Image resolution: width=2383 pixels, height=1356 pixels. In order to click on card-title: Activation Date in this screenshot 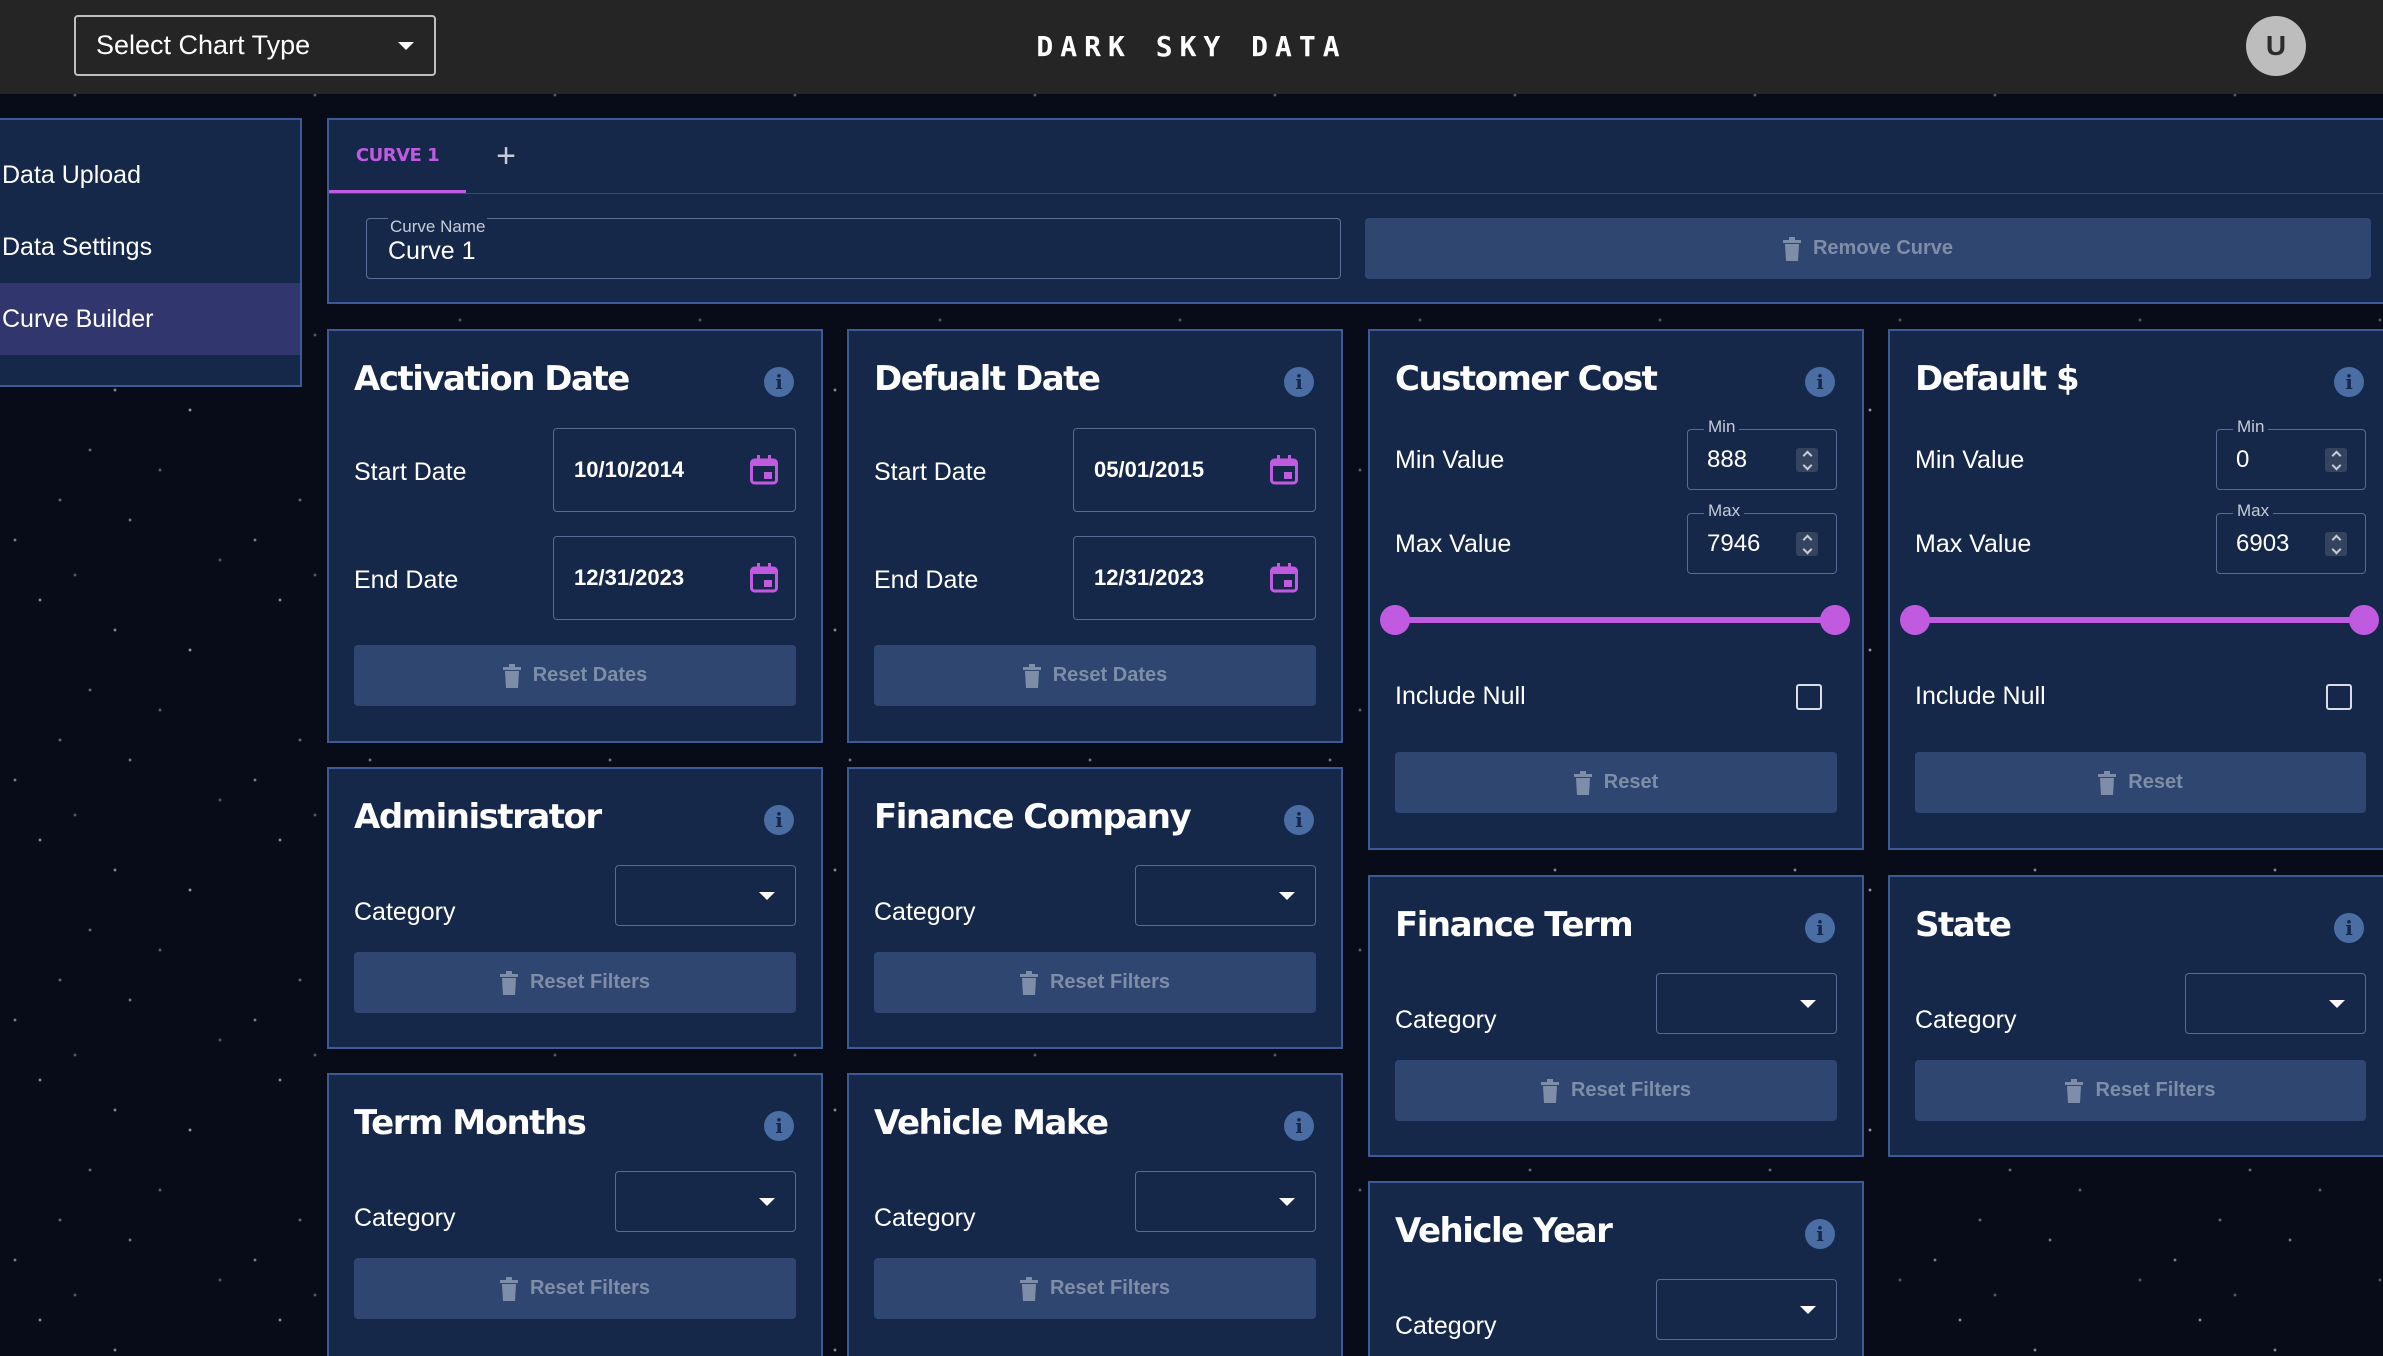, I will do `click(492, 379)`.